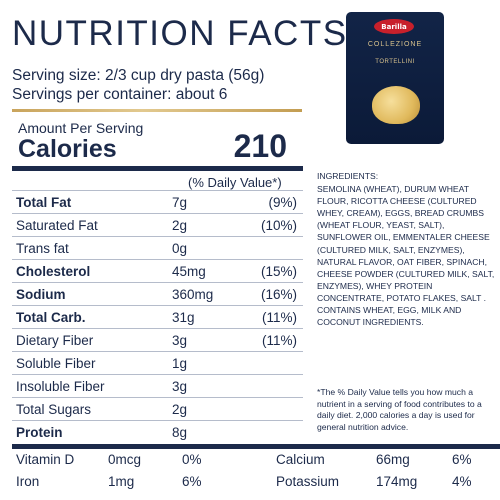 The width and height of the screenshot is (500, 500). What do you see at coordinates (157, 270) in the screenshot?
I see `nutrient-row: Cholesterol 45mg (15%)` at bounding box center [157, 270].